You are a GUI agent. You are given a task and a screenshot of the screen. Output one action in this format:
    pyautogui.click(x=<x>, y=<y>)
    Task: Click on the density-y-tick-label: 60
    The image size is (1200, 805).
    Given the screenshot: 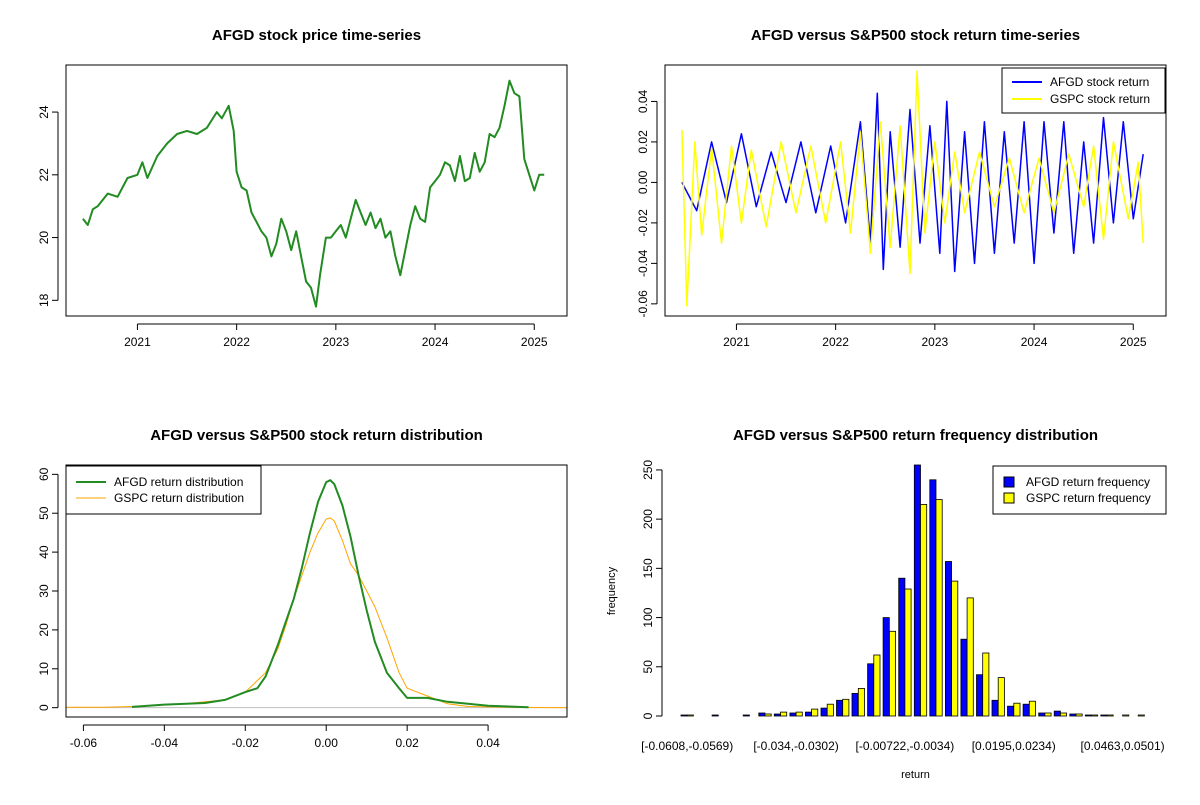 What is the action you would take?
    pyautogui.click(x=44, y=474)
    